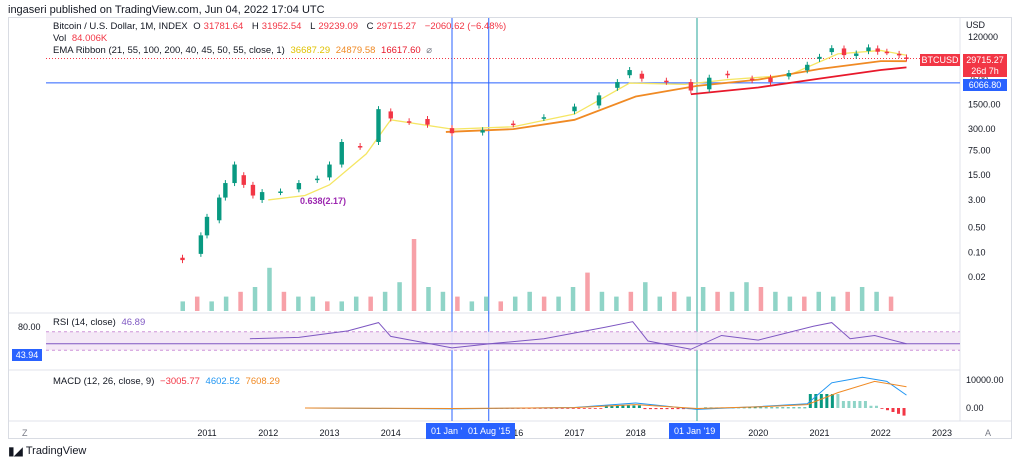 The height and width of the screenshot is (464, 1024). What do you see at coordinates (56, 451) in the screenshot?
I see `brand-name: TradingView` at bounding box center [56, 451].